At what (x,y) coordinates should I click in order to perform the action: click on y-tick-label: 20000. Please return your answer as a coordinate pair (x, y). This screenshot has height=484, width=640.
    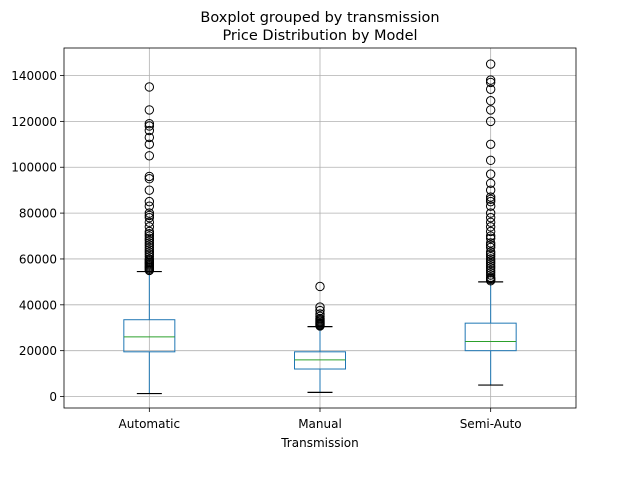
    Looking at the image, I should click on (38, 351).